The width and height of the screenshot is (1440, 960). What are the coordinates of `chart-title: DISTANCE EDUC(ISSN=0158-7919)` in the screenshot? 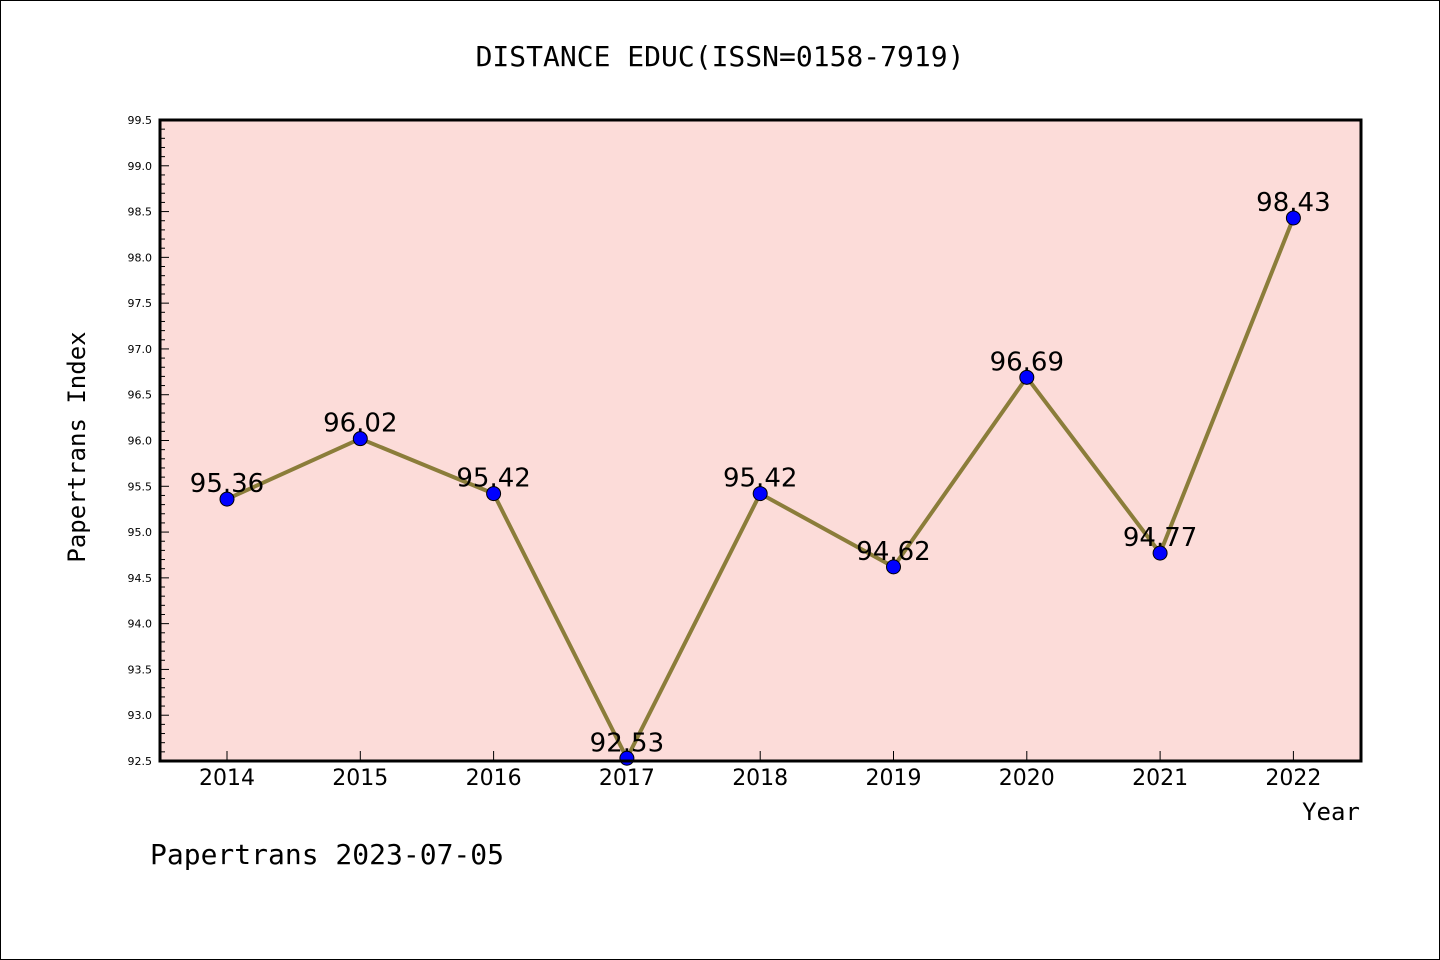 It's located at (720, 56).